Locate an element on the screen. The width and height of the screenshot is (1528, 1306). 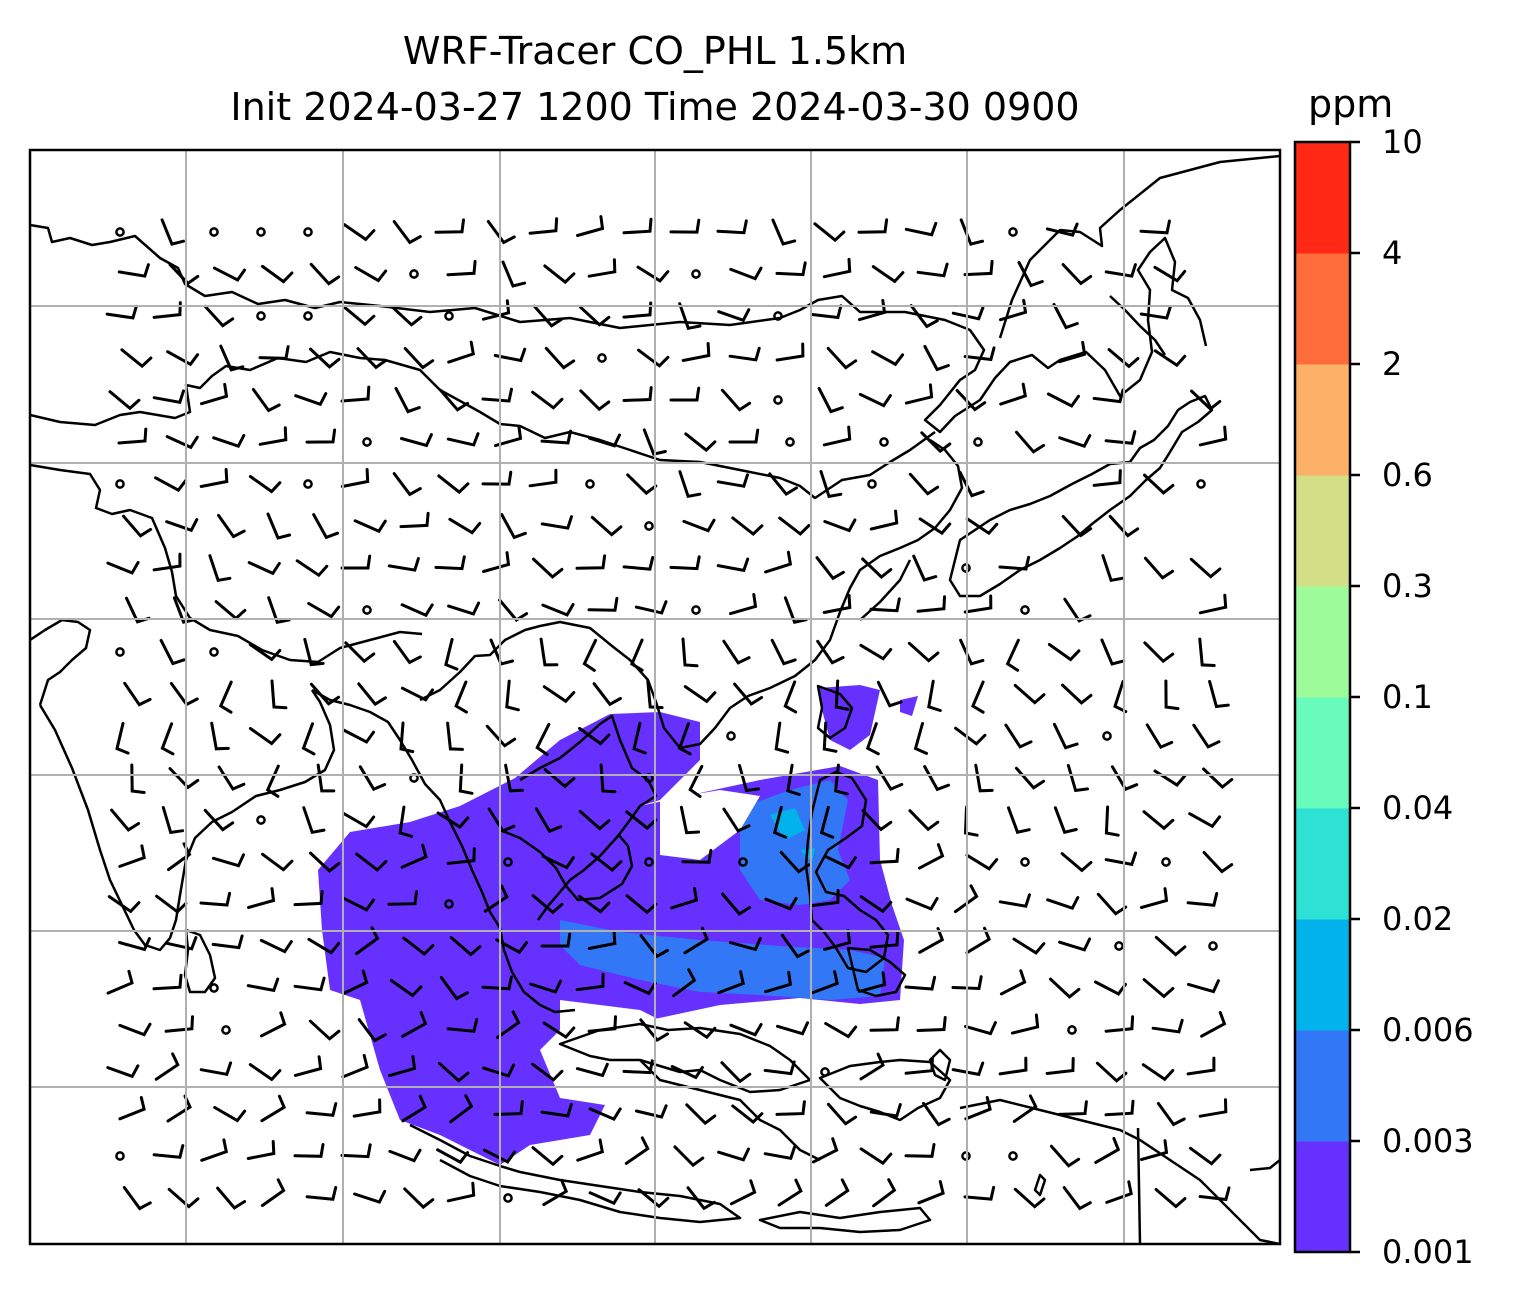
colorbar is located at coordinates (1326, 697).